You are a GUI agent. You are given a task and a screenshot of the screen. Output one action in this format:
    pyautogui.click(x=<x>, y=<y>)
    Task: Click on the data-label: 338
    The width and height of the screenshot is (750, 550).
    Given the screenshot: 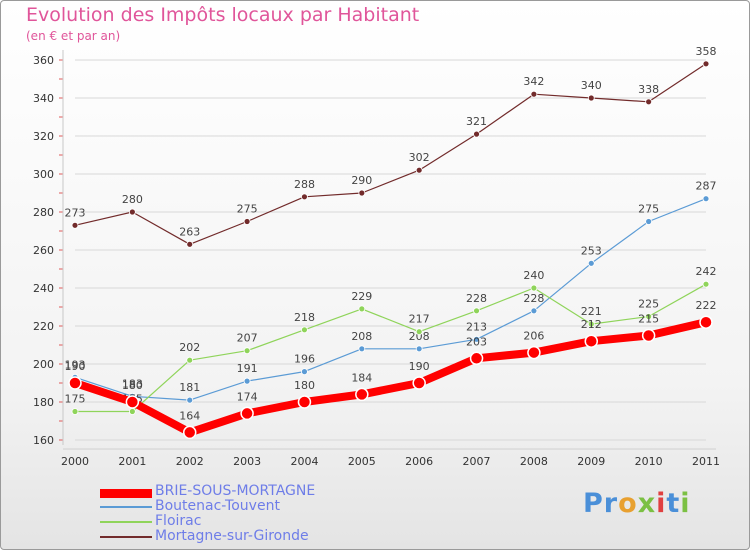 What is the action you would take?
    pyautogui.click(x=648, y=89)
    